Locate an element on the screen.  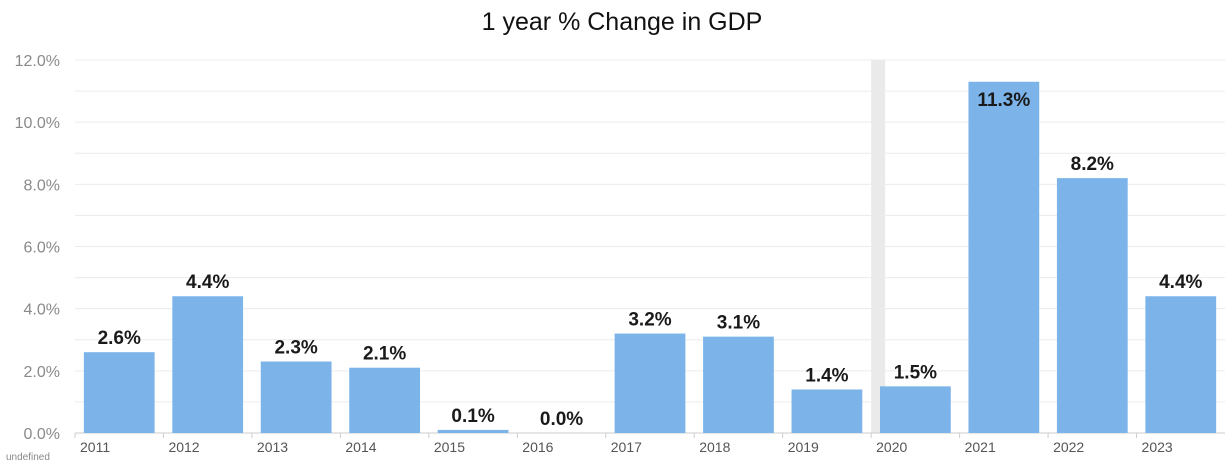
data-label: 0.1% is located at coordinates (472, 416).